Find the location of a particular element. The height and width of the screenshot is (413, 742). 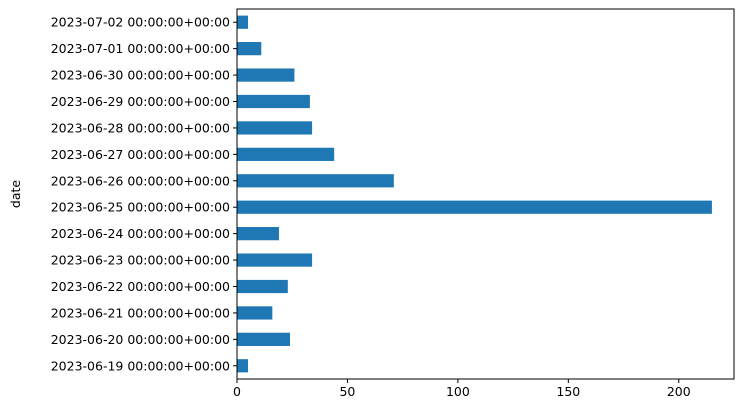

y-tick-label: 2023-06-23 00:00:00+00:00 is located at coordinates (140, 260).